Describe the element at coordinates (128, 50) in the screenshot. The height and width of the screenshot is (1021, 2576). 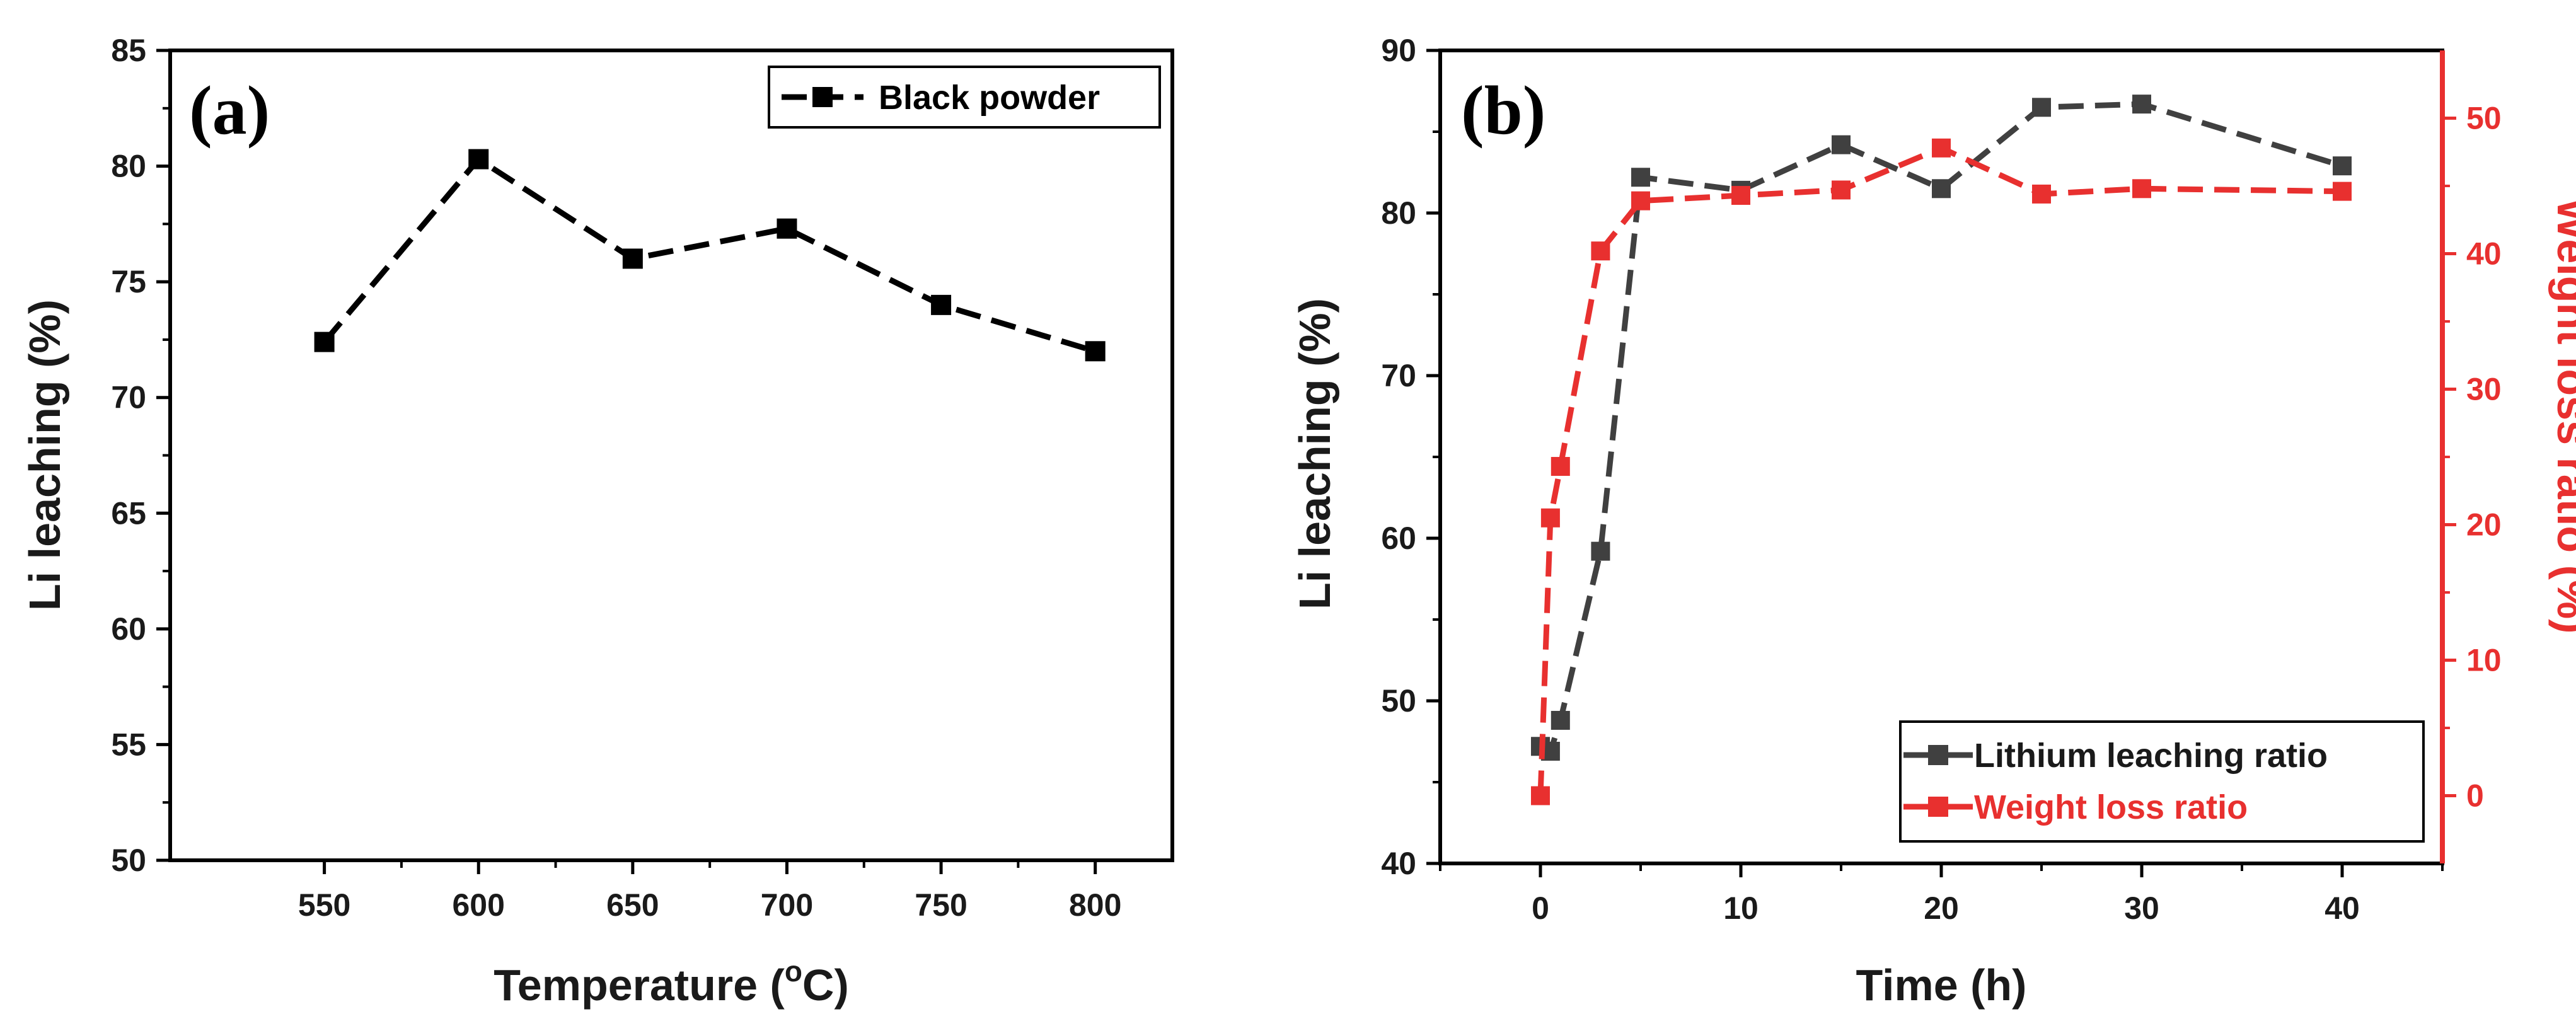
I see `panel-a-y-tick-label: 85` at that location.